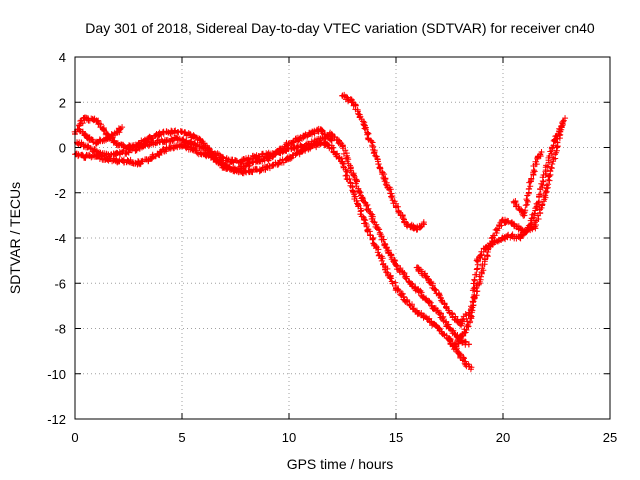  What do you see at coordinates (60, 283) in the screenshot?
I see `y-tick-label: -6` at bounding box center [60, 283].